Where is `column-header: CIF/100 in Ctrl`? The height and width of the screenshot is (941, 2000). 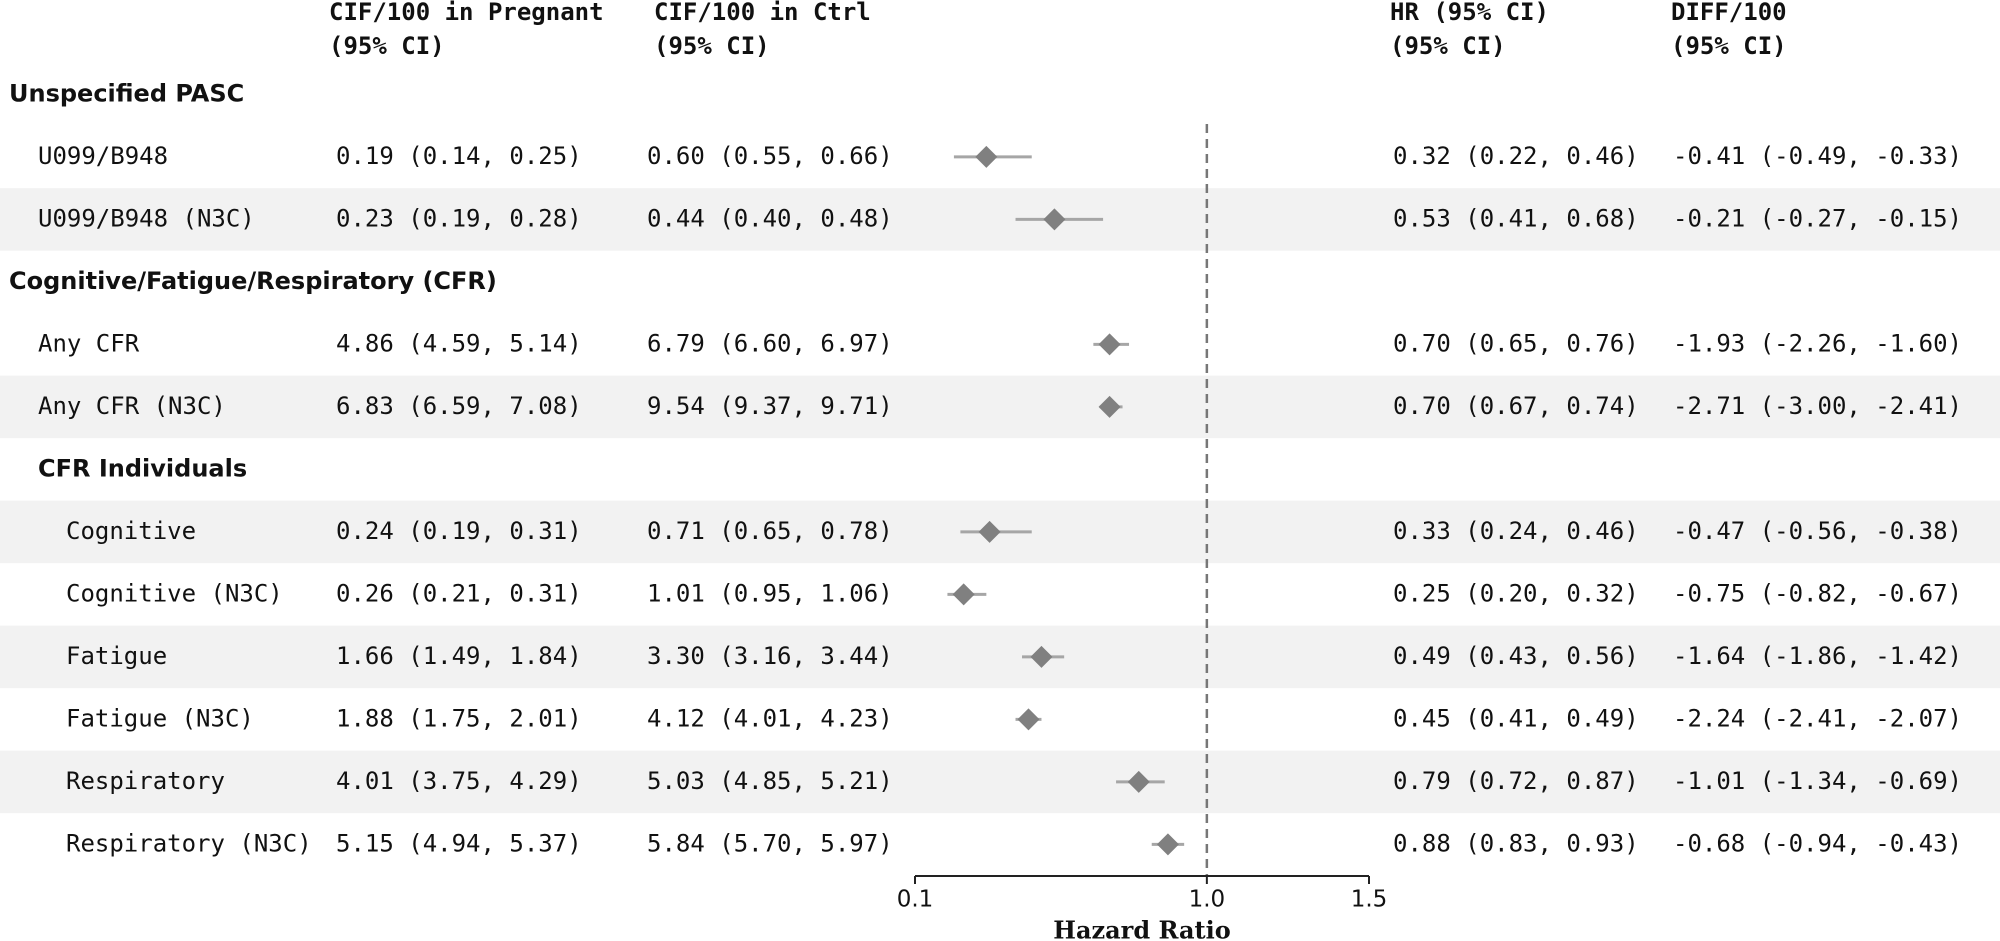 column-header: CIF/100 in Ctrl is located at coordinates (762, 13).